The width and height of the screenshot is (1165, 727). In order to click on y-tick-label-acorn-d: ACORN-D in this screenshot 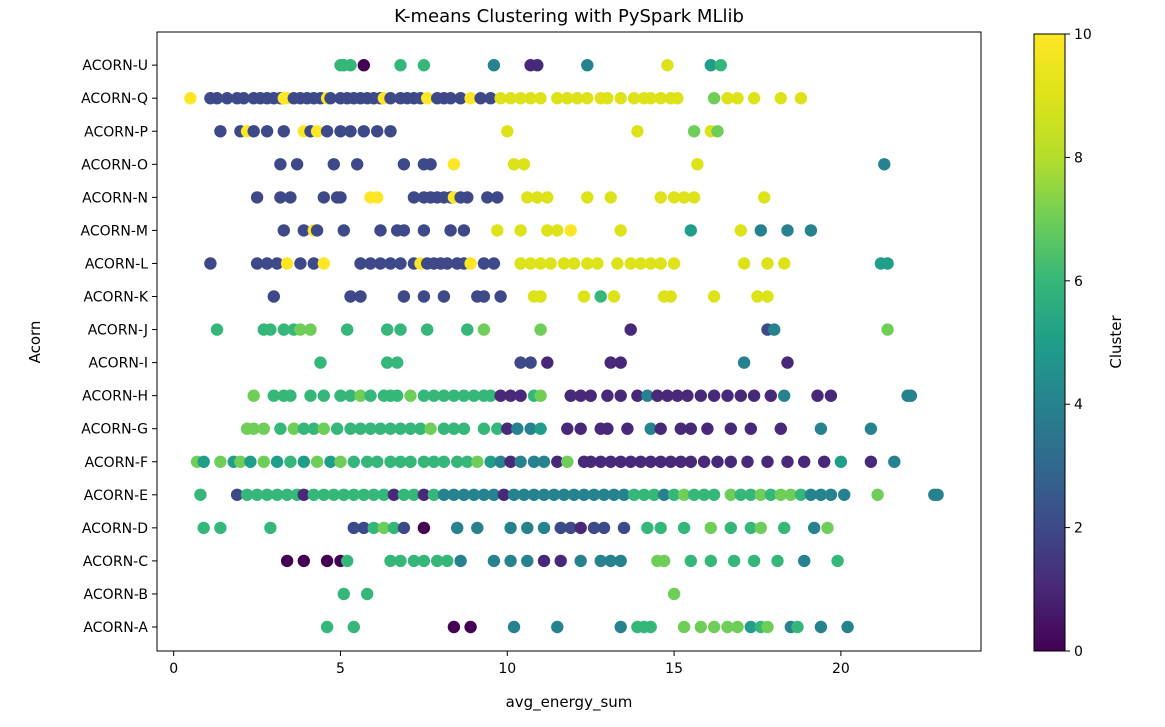, I will do `click(115, 529)`.